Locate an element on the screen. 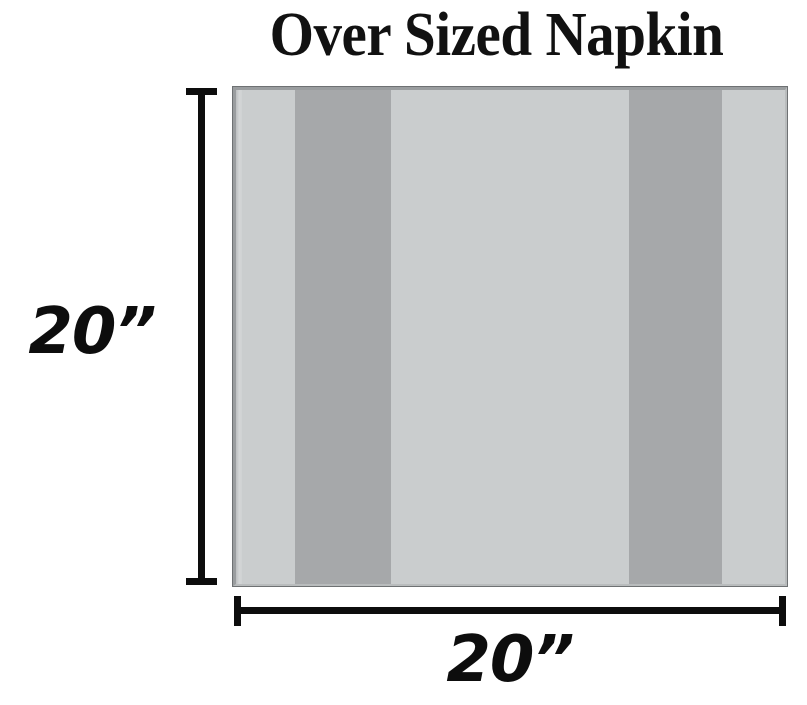 This screenshot has width=807, height=705. horizontal-dimension-cap-right is located at coordinates (782, 611).